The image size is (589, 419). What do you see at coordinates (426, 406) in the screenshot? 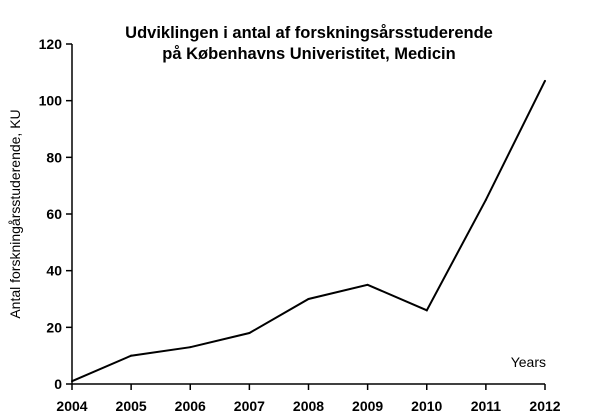
I see `x-tick-label: 2010` at bounding box center [426, 406].